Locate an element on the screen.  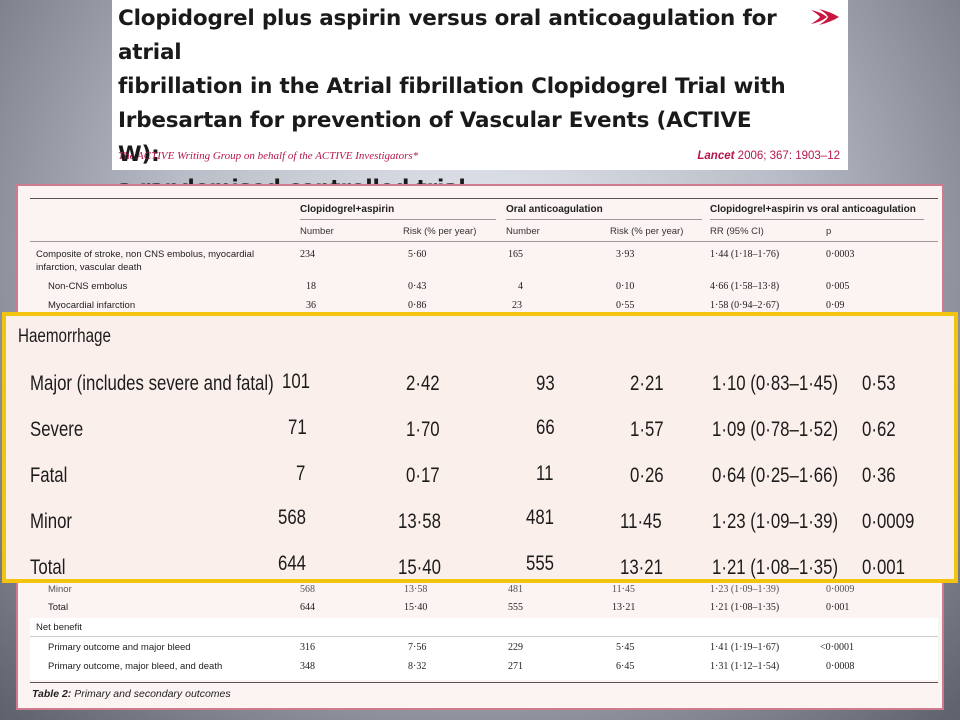
zoom-row-label: Major (includes severe and fatal) is located at coordinates (152, 383).